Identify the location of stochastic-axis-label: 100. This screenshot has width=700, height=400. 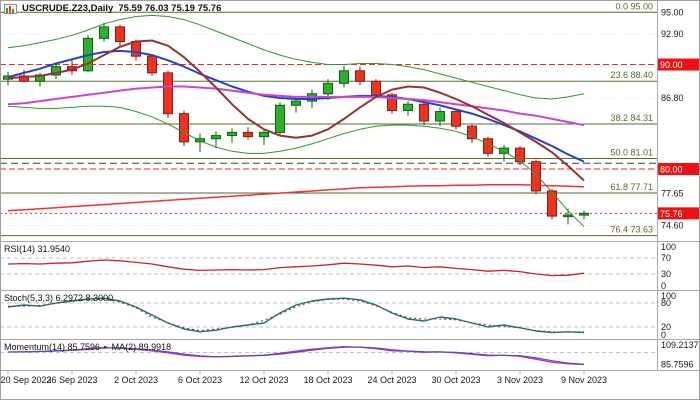
(668, 296).